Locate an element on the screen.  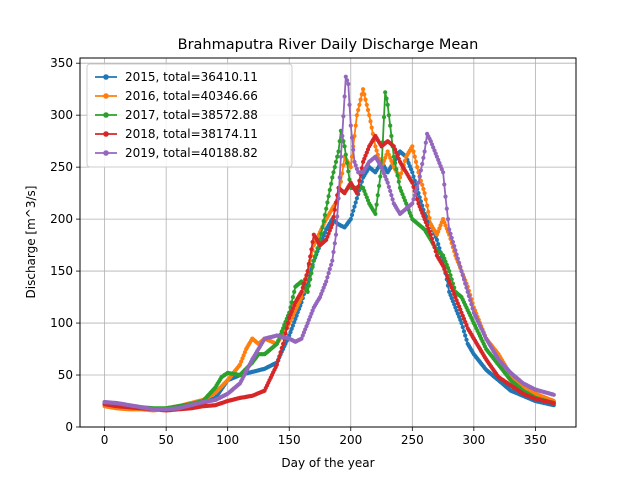
x-tick-label: 200 is located at coordinates (350, 440).